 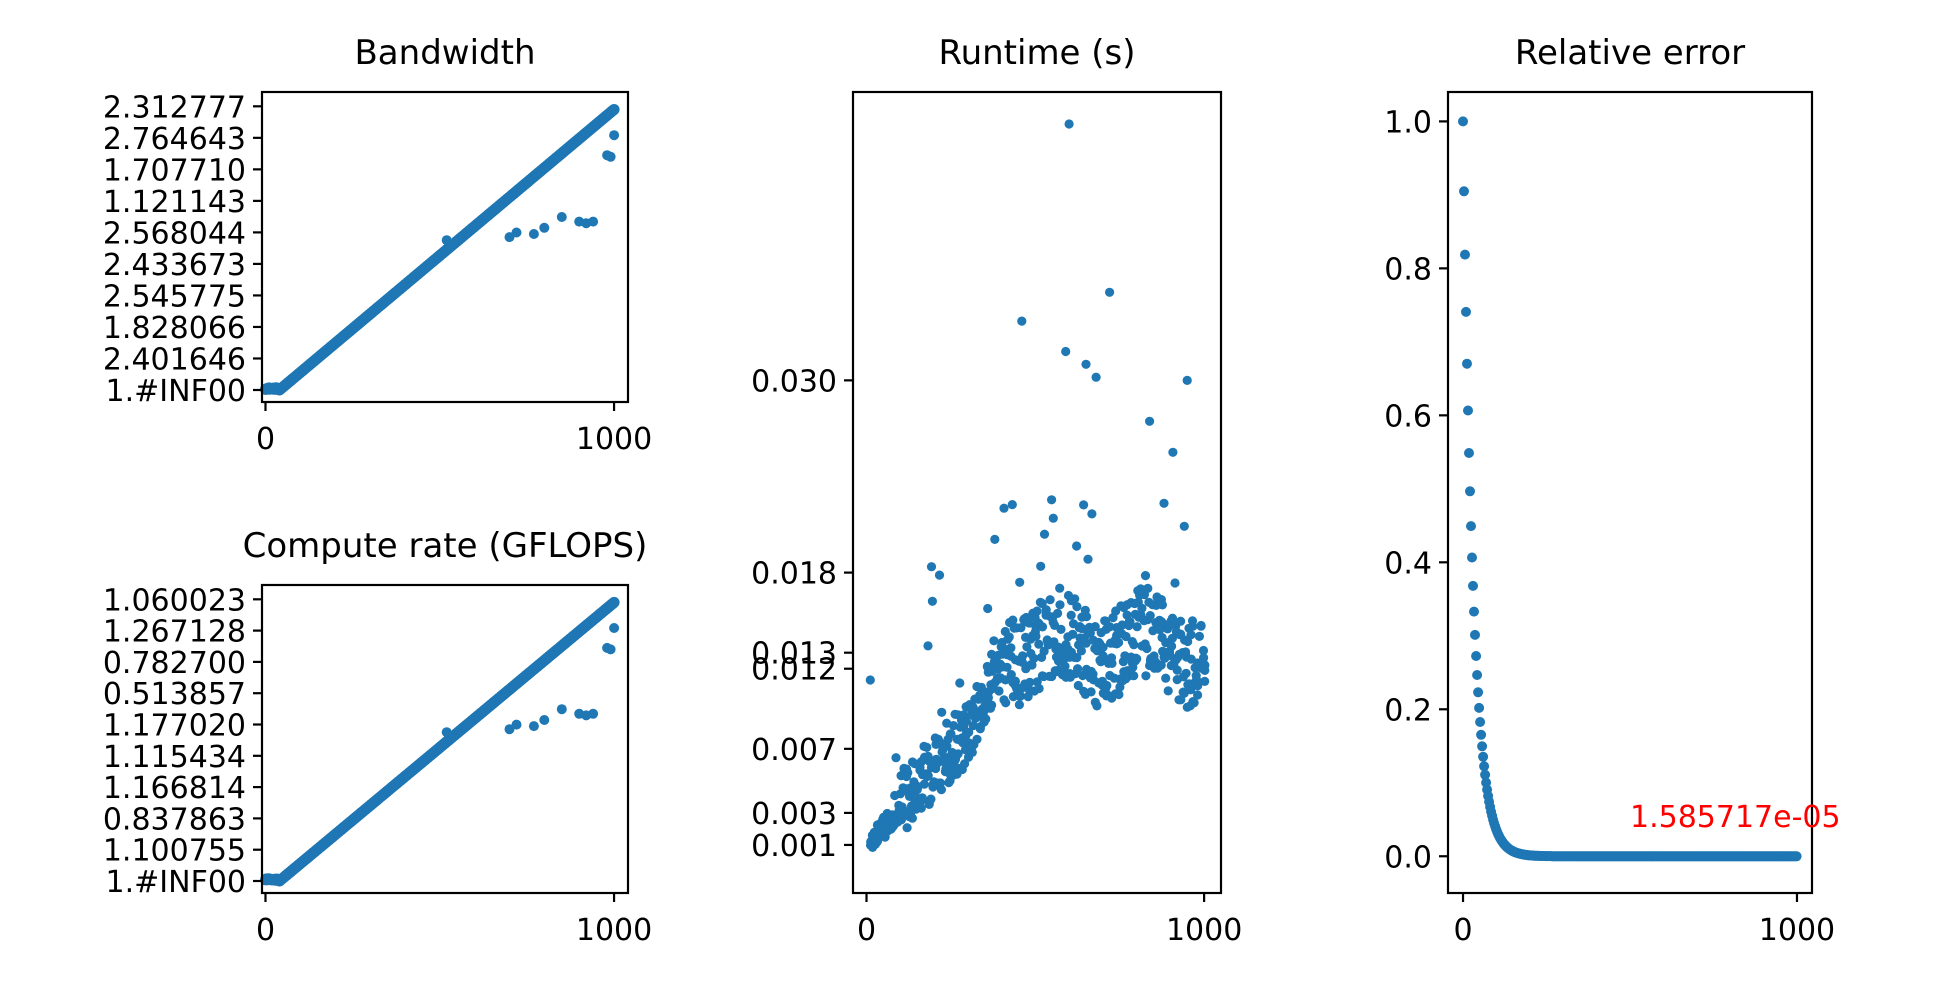 What do you see at coordinates (1735, 817) in the screenshot?
I see `relerr-annotation: 1.585717e-05` at bounding box center [1735, 817].